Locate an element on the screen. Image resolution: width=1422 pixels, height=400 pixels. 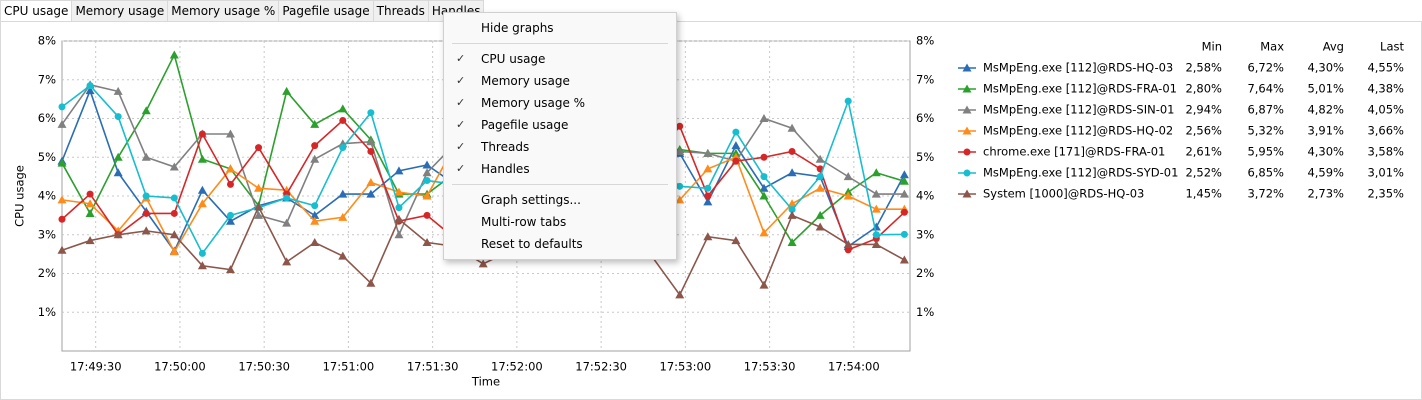
menu-item: Reset to defaults is located at coordinates (560, 244).